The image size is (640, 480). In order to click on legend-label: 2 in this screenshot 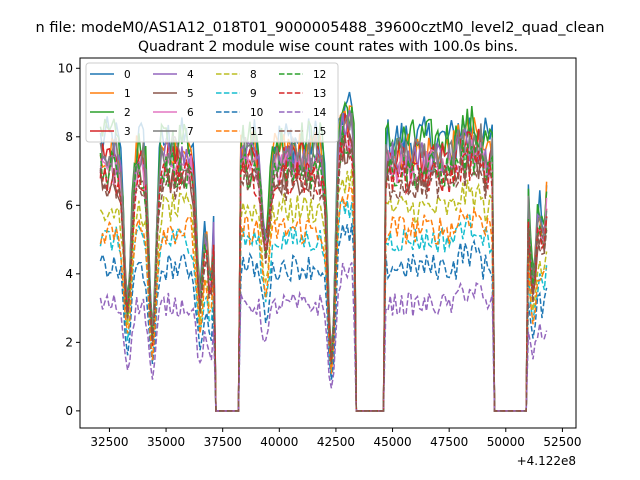, I will do `click(127, 113)`.